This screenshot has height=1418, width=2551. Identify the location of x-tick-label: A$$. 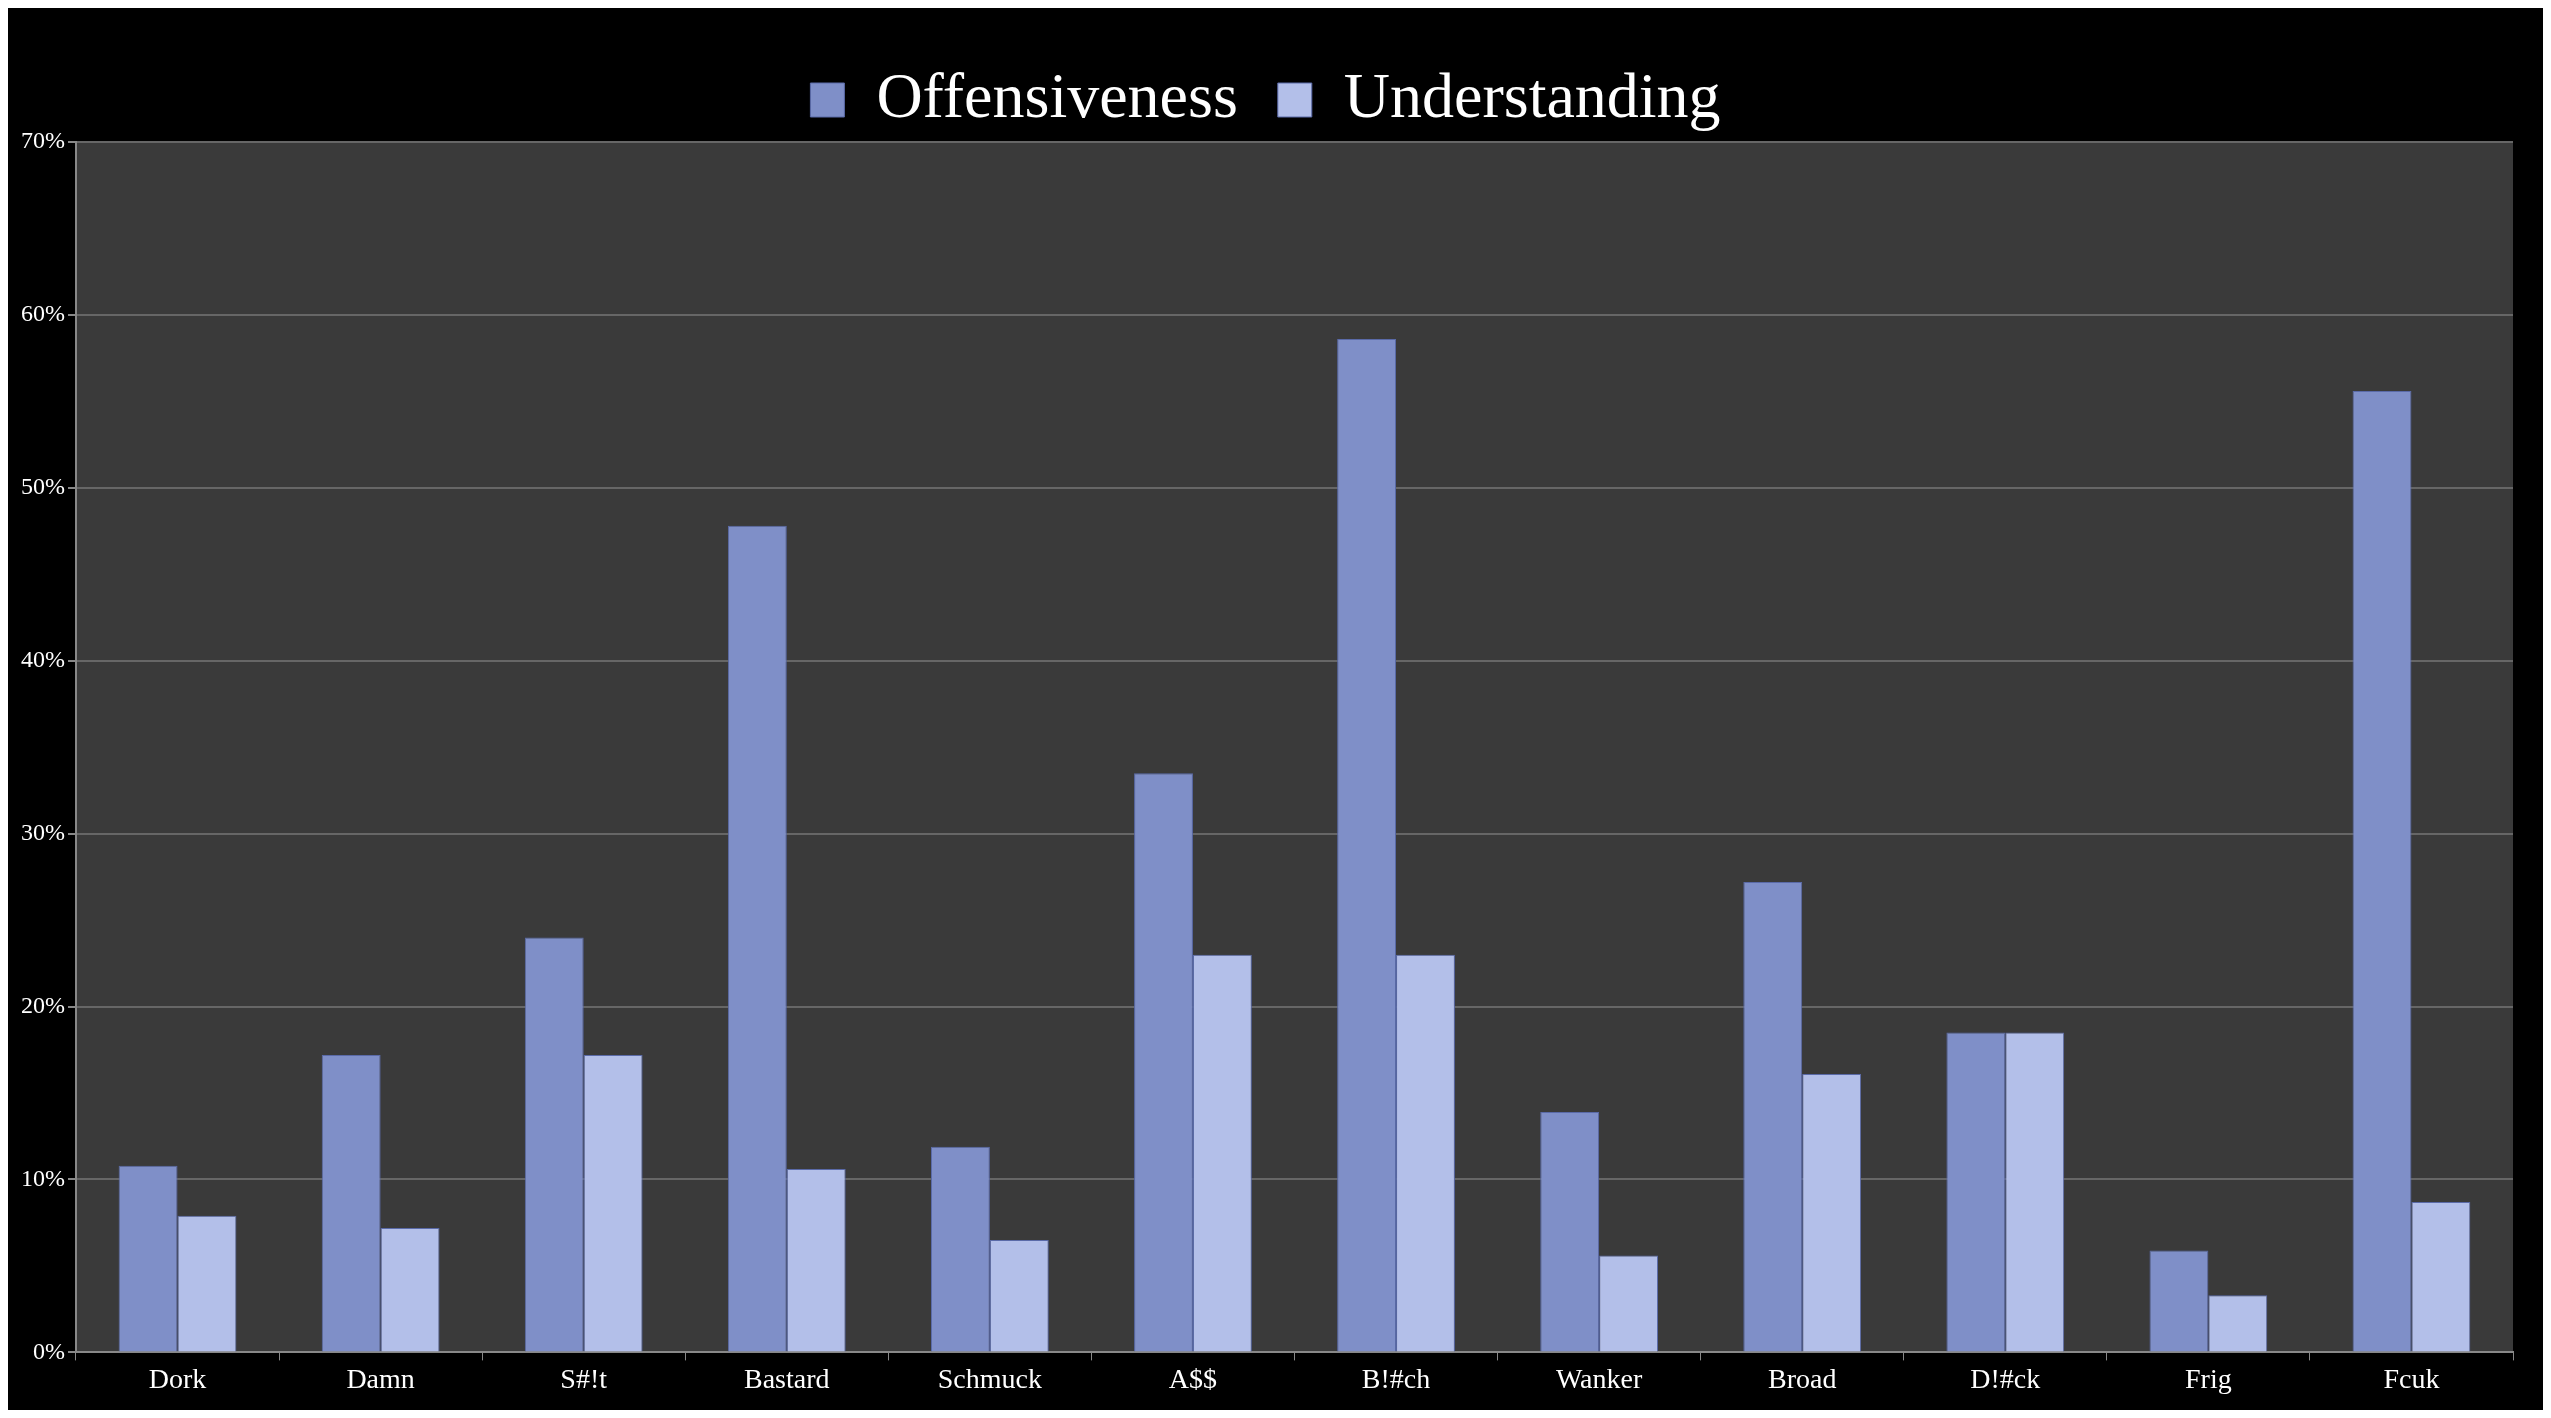
(1193, 1378).